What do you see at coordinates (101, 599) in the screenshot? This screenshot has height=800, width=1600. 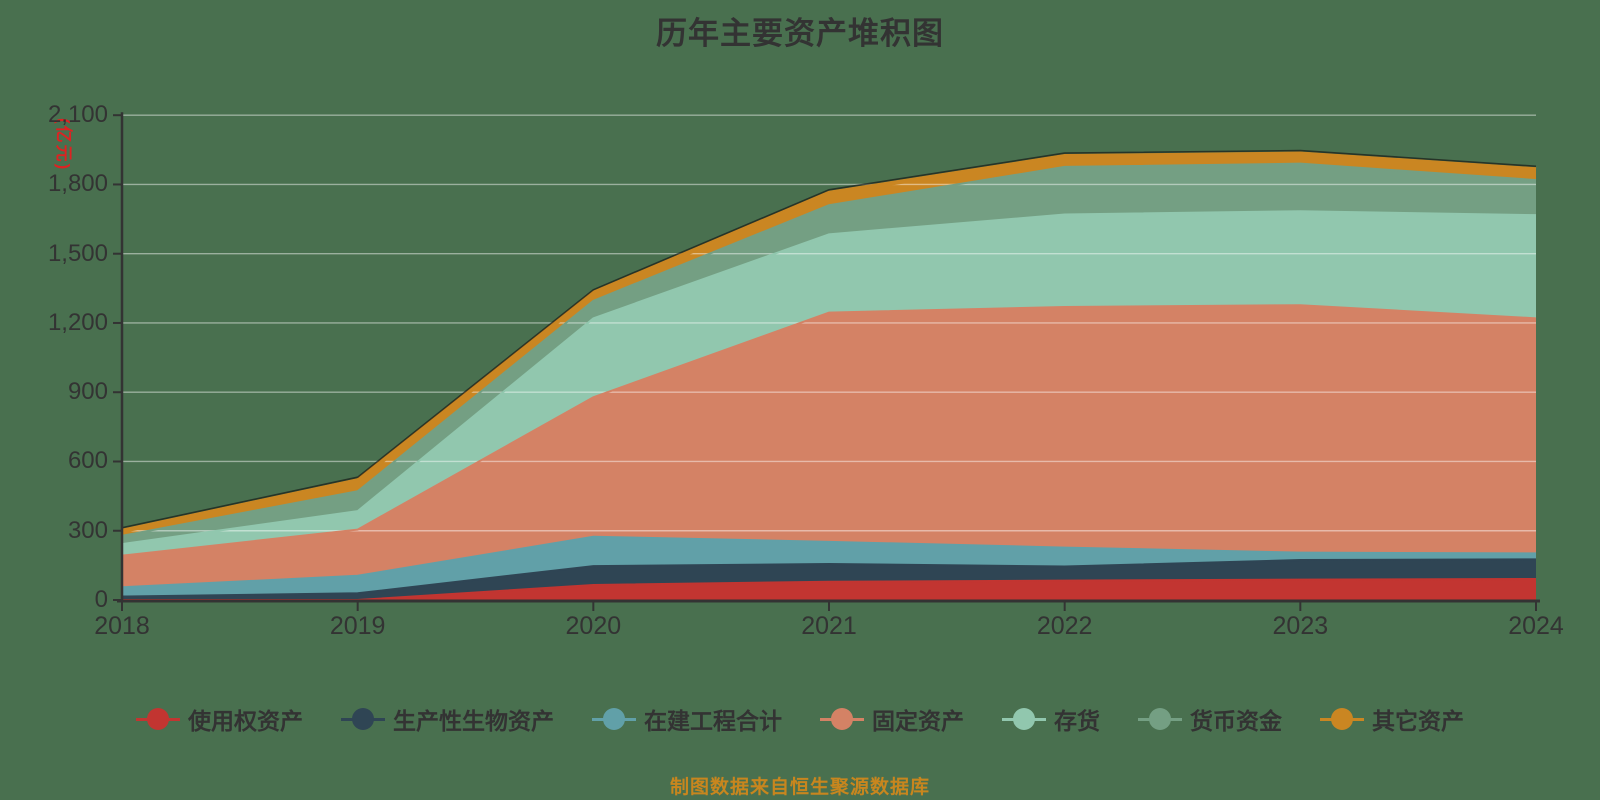 I see `y-tick-label: 0` at bounding box center [101, 599].